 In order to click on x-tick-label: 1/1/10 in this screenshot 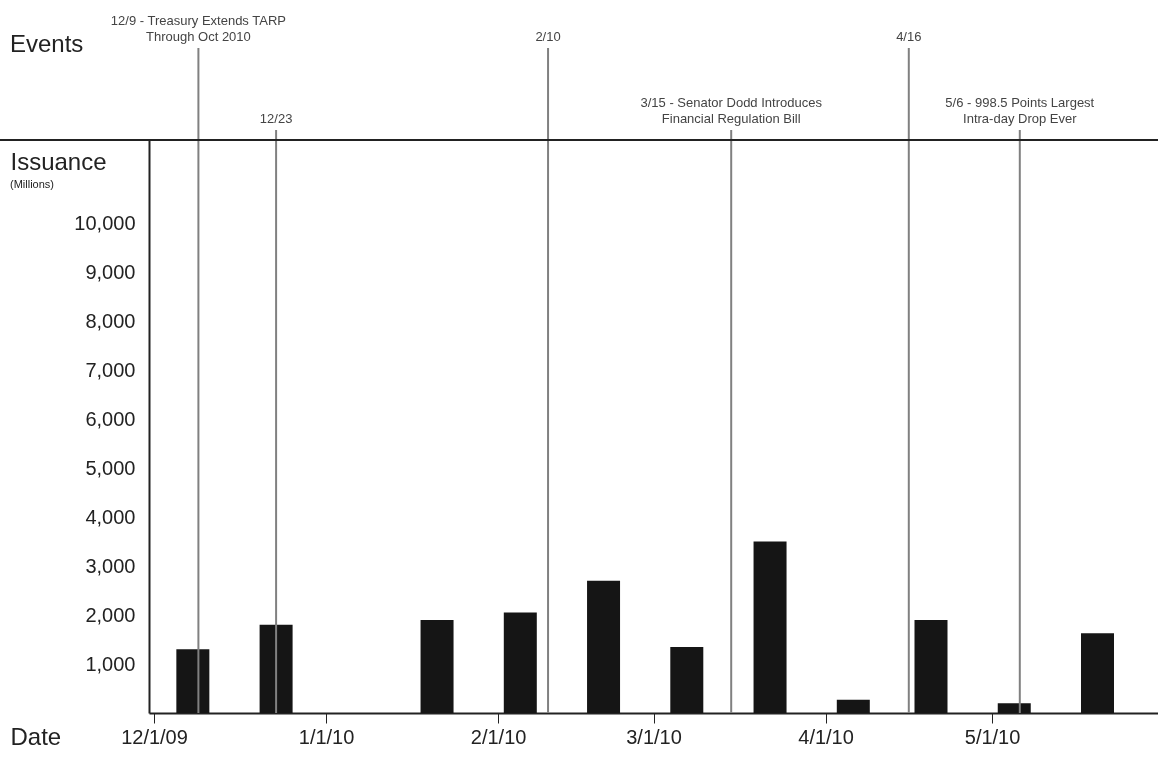, I will do `click(326, 736)`.